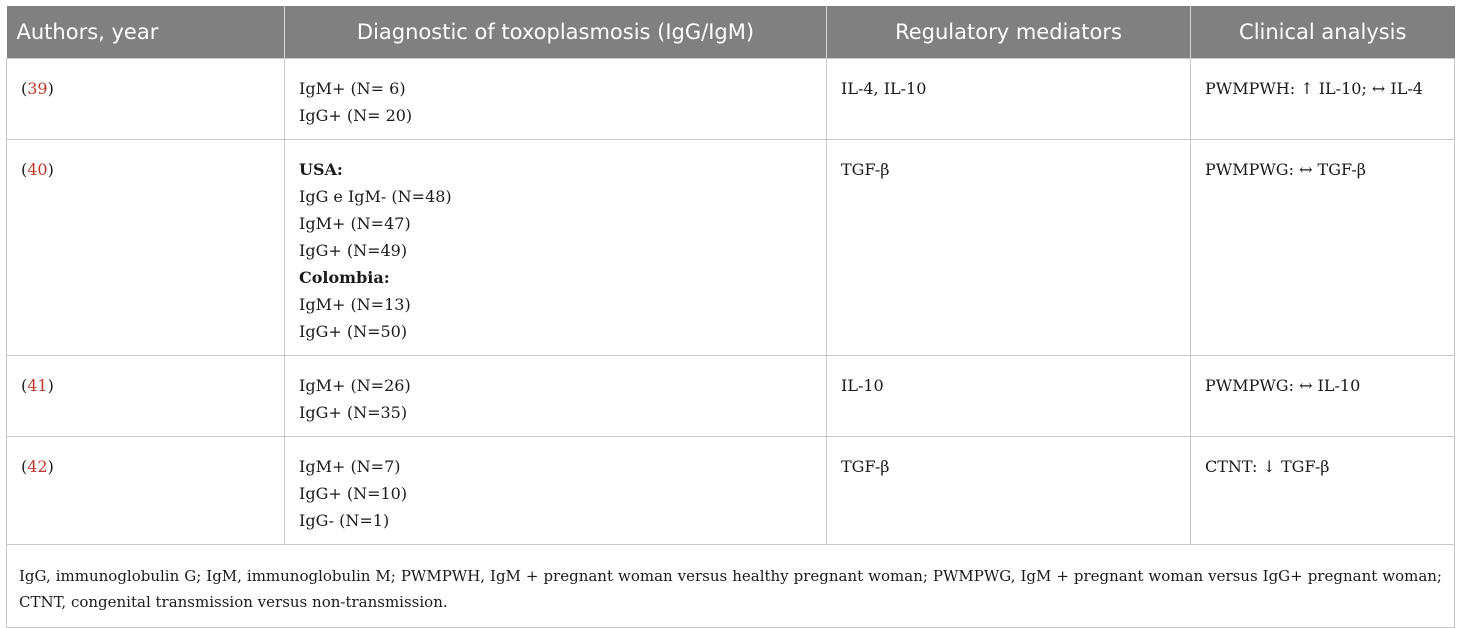 The image size is (1460, 628). Describe the element at coordinates (1322, 32) in the screenshot. I see `header-clinical-analysis: Clinical analysis` at that location.